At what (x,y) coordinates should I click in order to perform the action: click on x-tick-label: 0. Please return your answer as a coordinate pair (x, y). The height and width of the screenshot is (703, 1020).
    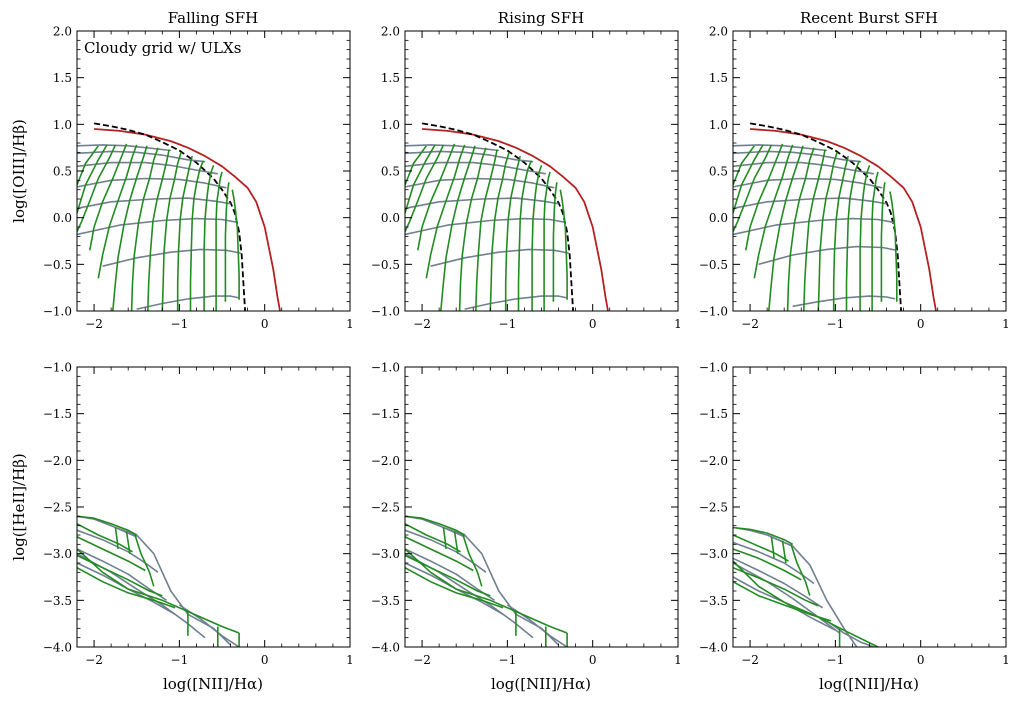
    Looking at the image, I should click on (593, 660).